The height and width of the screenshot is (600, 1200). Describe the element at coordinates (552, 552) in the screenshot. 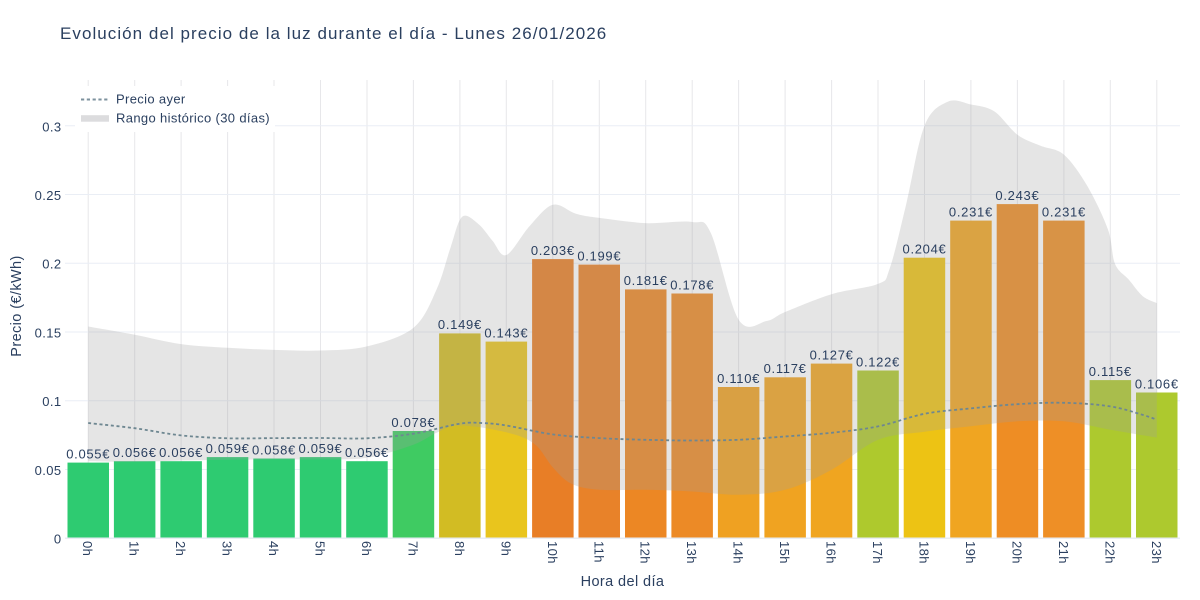

I see `svg-text: 10h` at that location.